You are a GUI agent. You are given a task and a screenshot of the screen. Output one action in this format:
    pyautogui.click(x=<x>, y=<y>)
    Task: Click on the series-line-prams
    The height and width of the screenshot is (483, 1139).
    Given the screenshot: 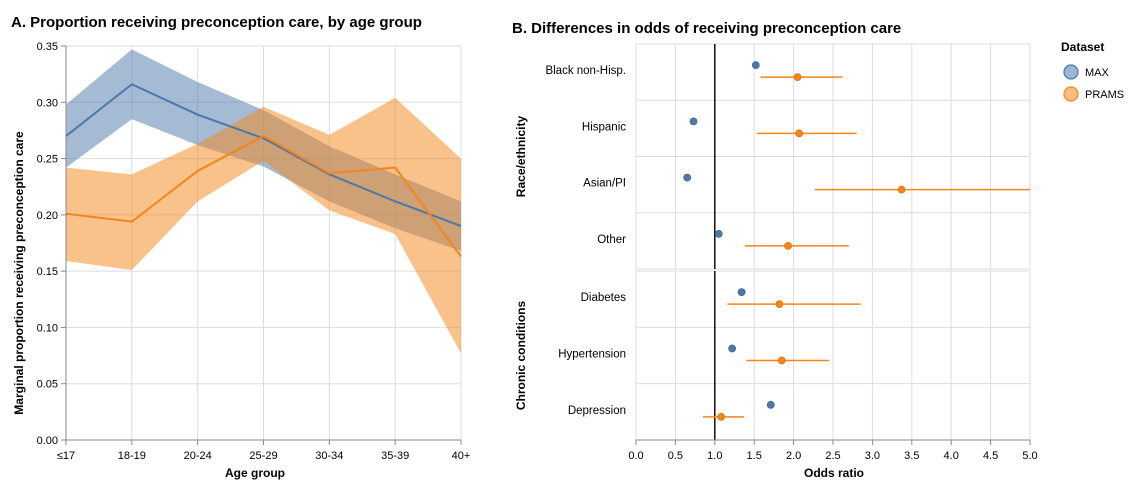 What is the action you would take?
    pyautogui.click(x=263, y=196)
    